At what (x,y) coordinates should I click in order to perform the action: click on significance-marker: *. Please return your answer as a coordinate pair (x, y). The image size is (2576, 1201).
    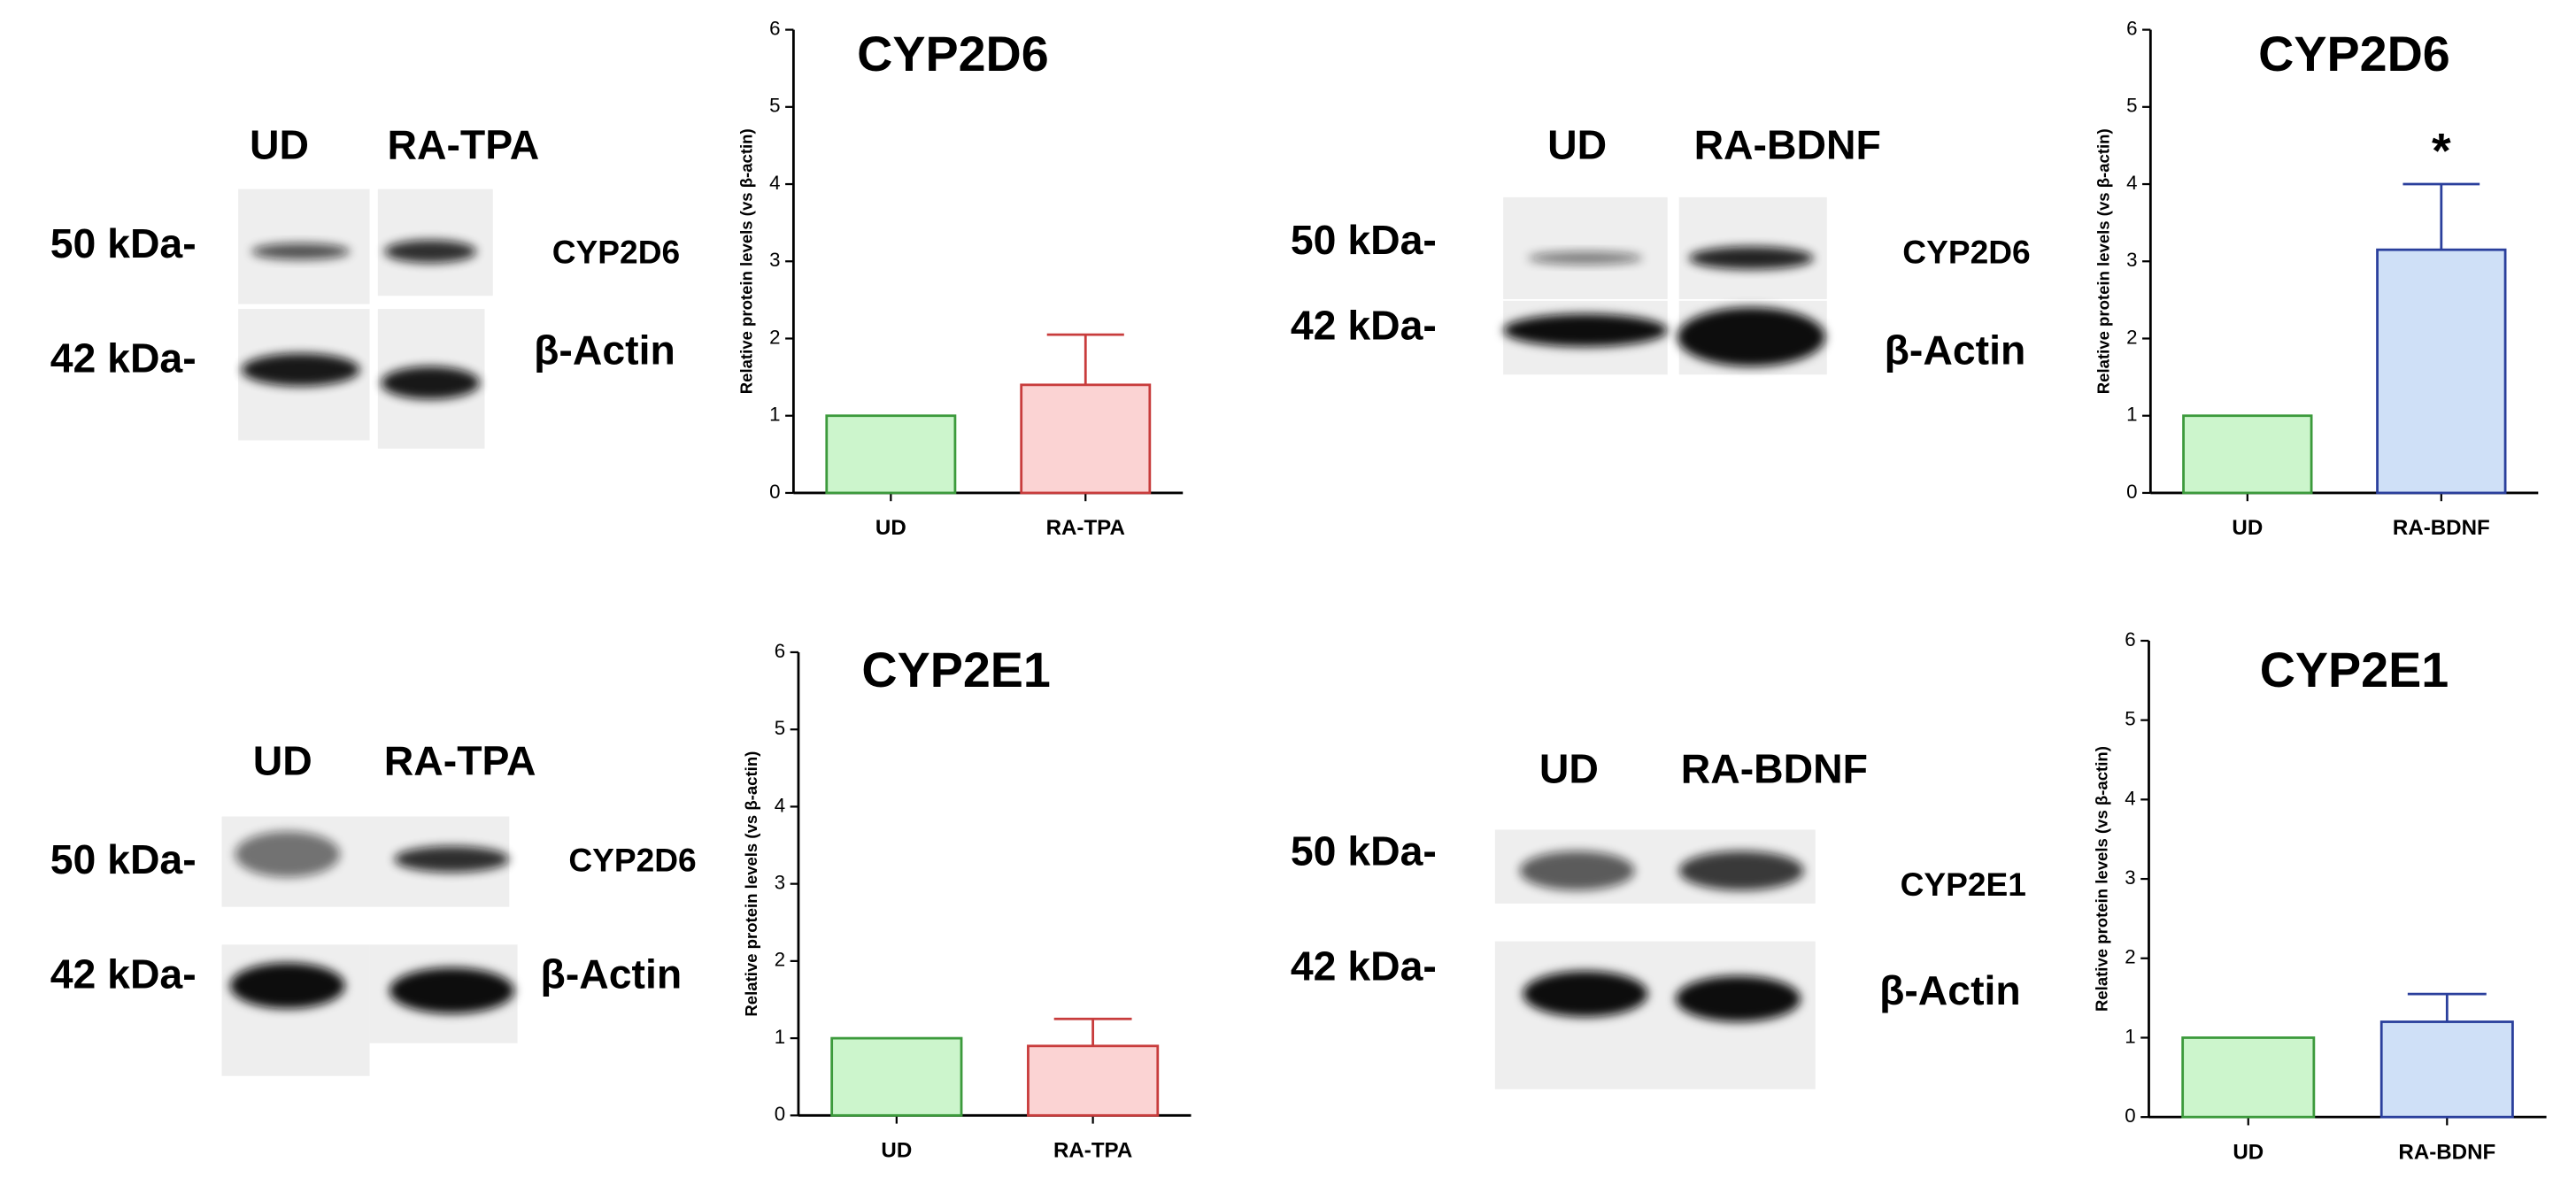
    Looking at the image, I should click on (2441, 151).